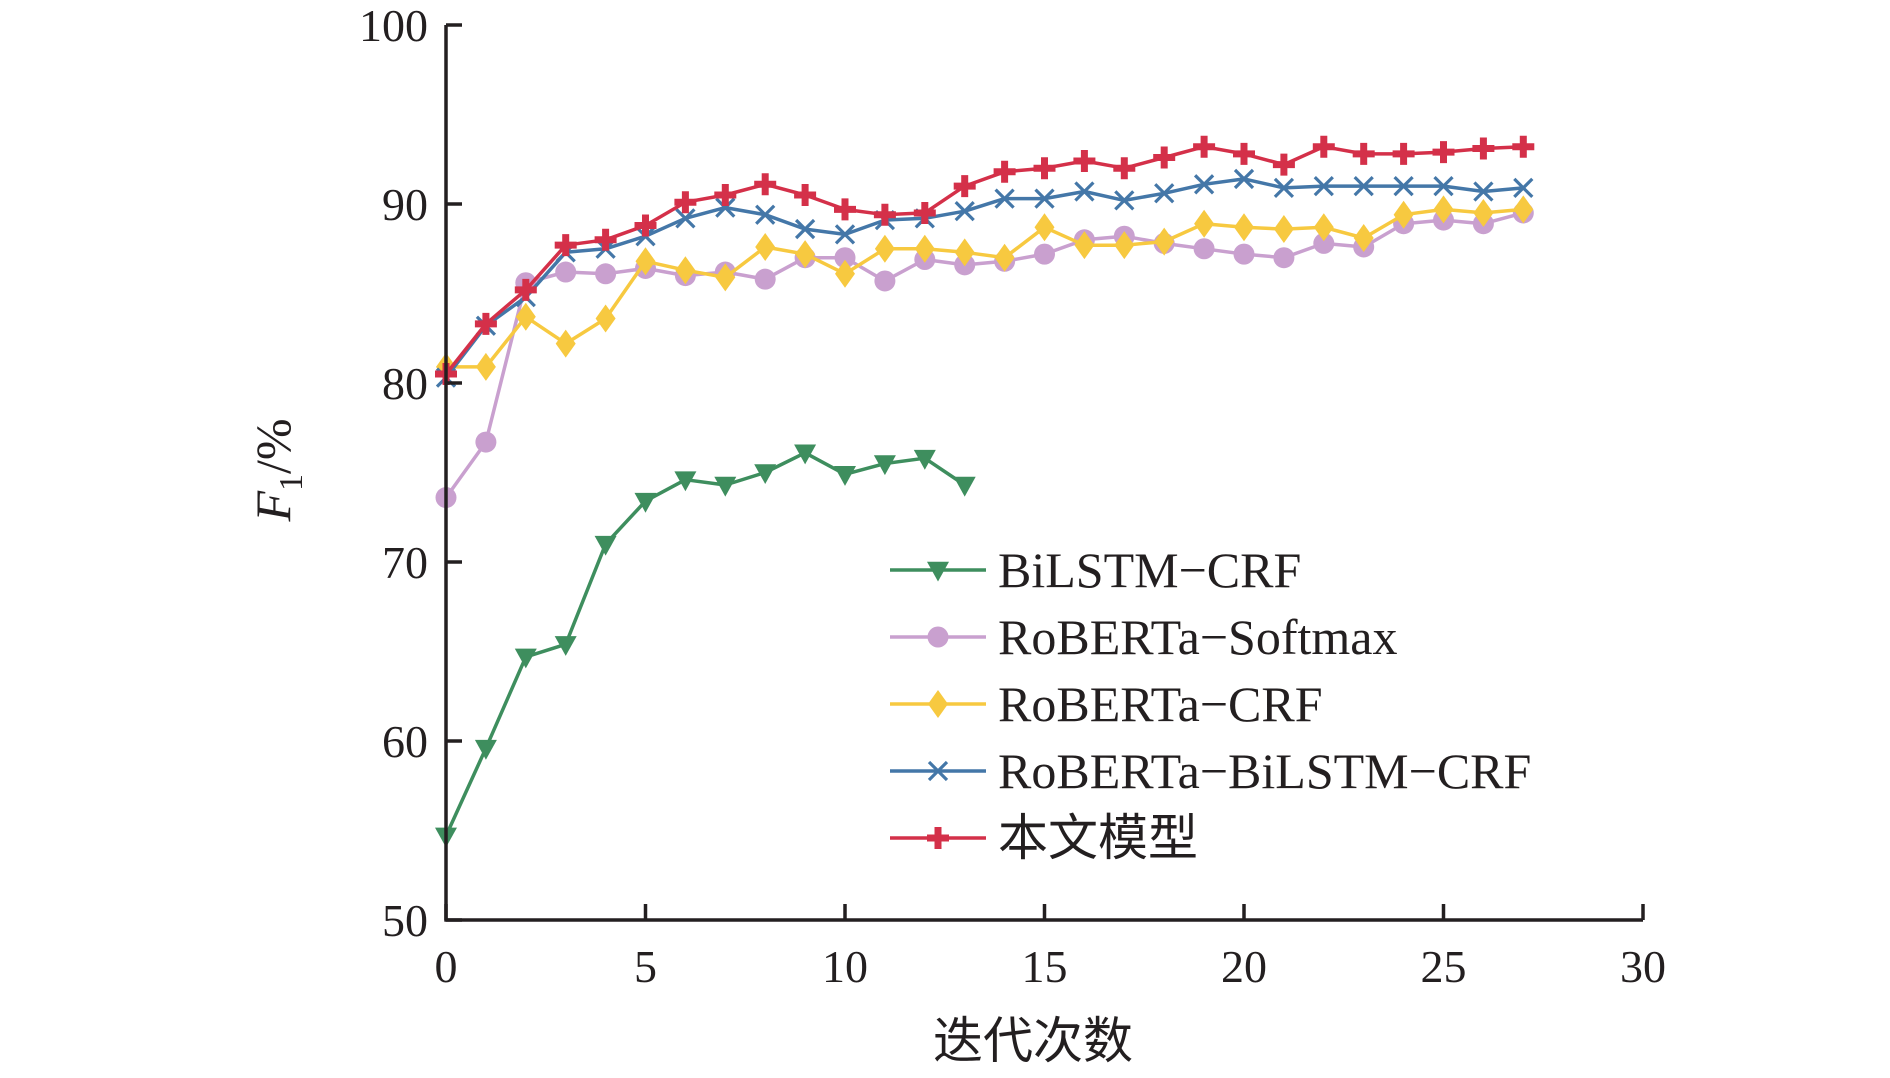 This screenshot has width=1890, height=1078. I want to click on y-tick-label: 70, so click(405, 562).